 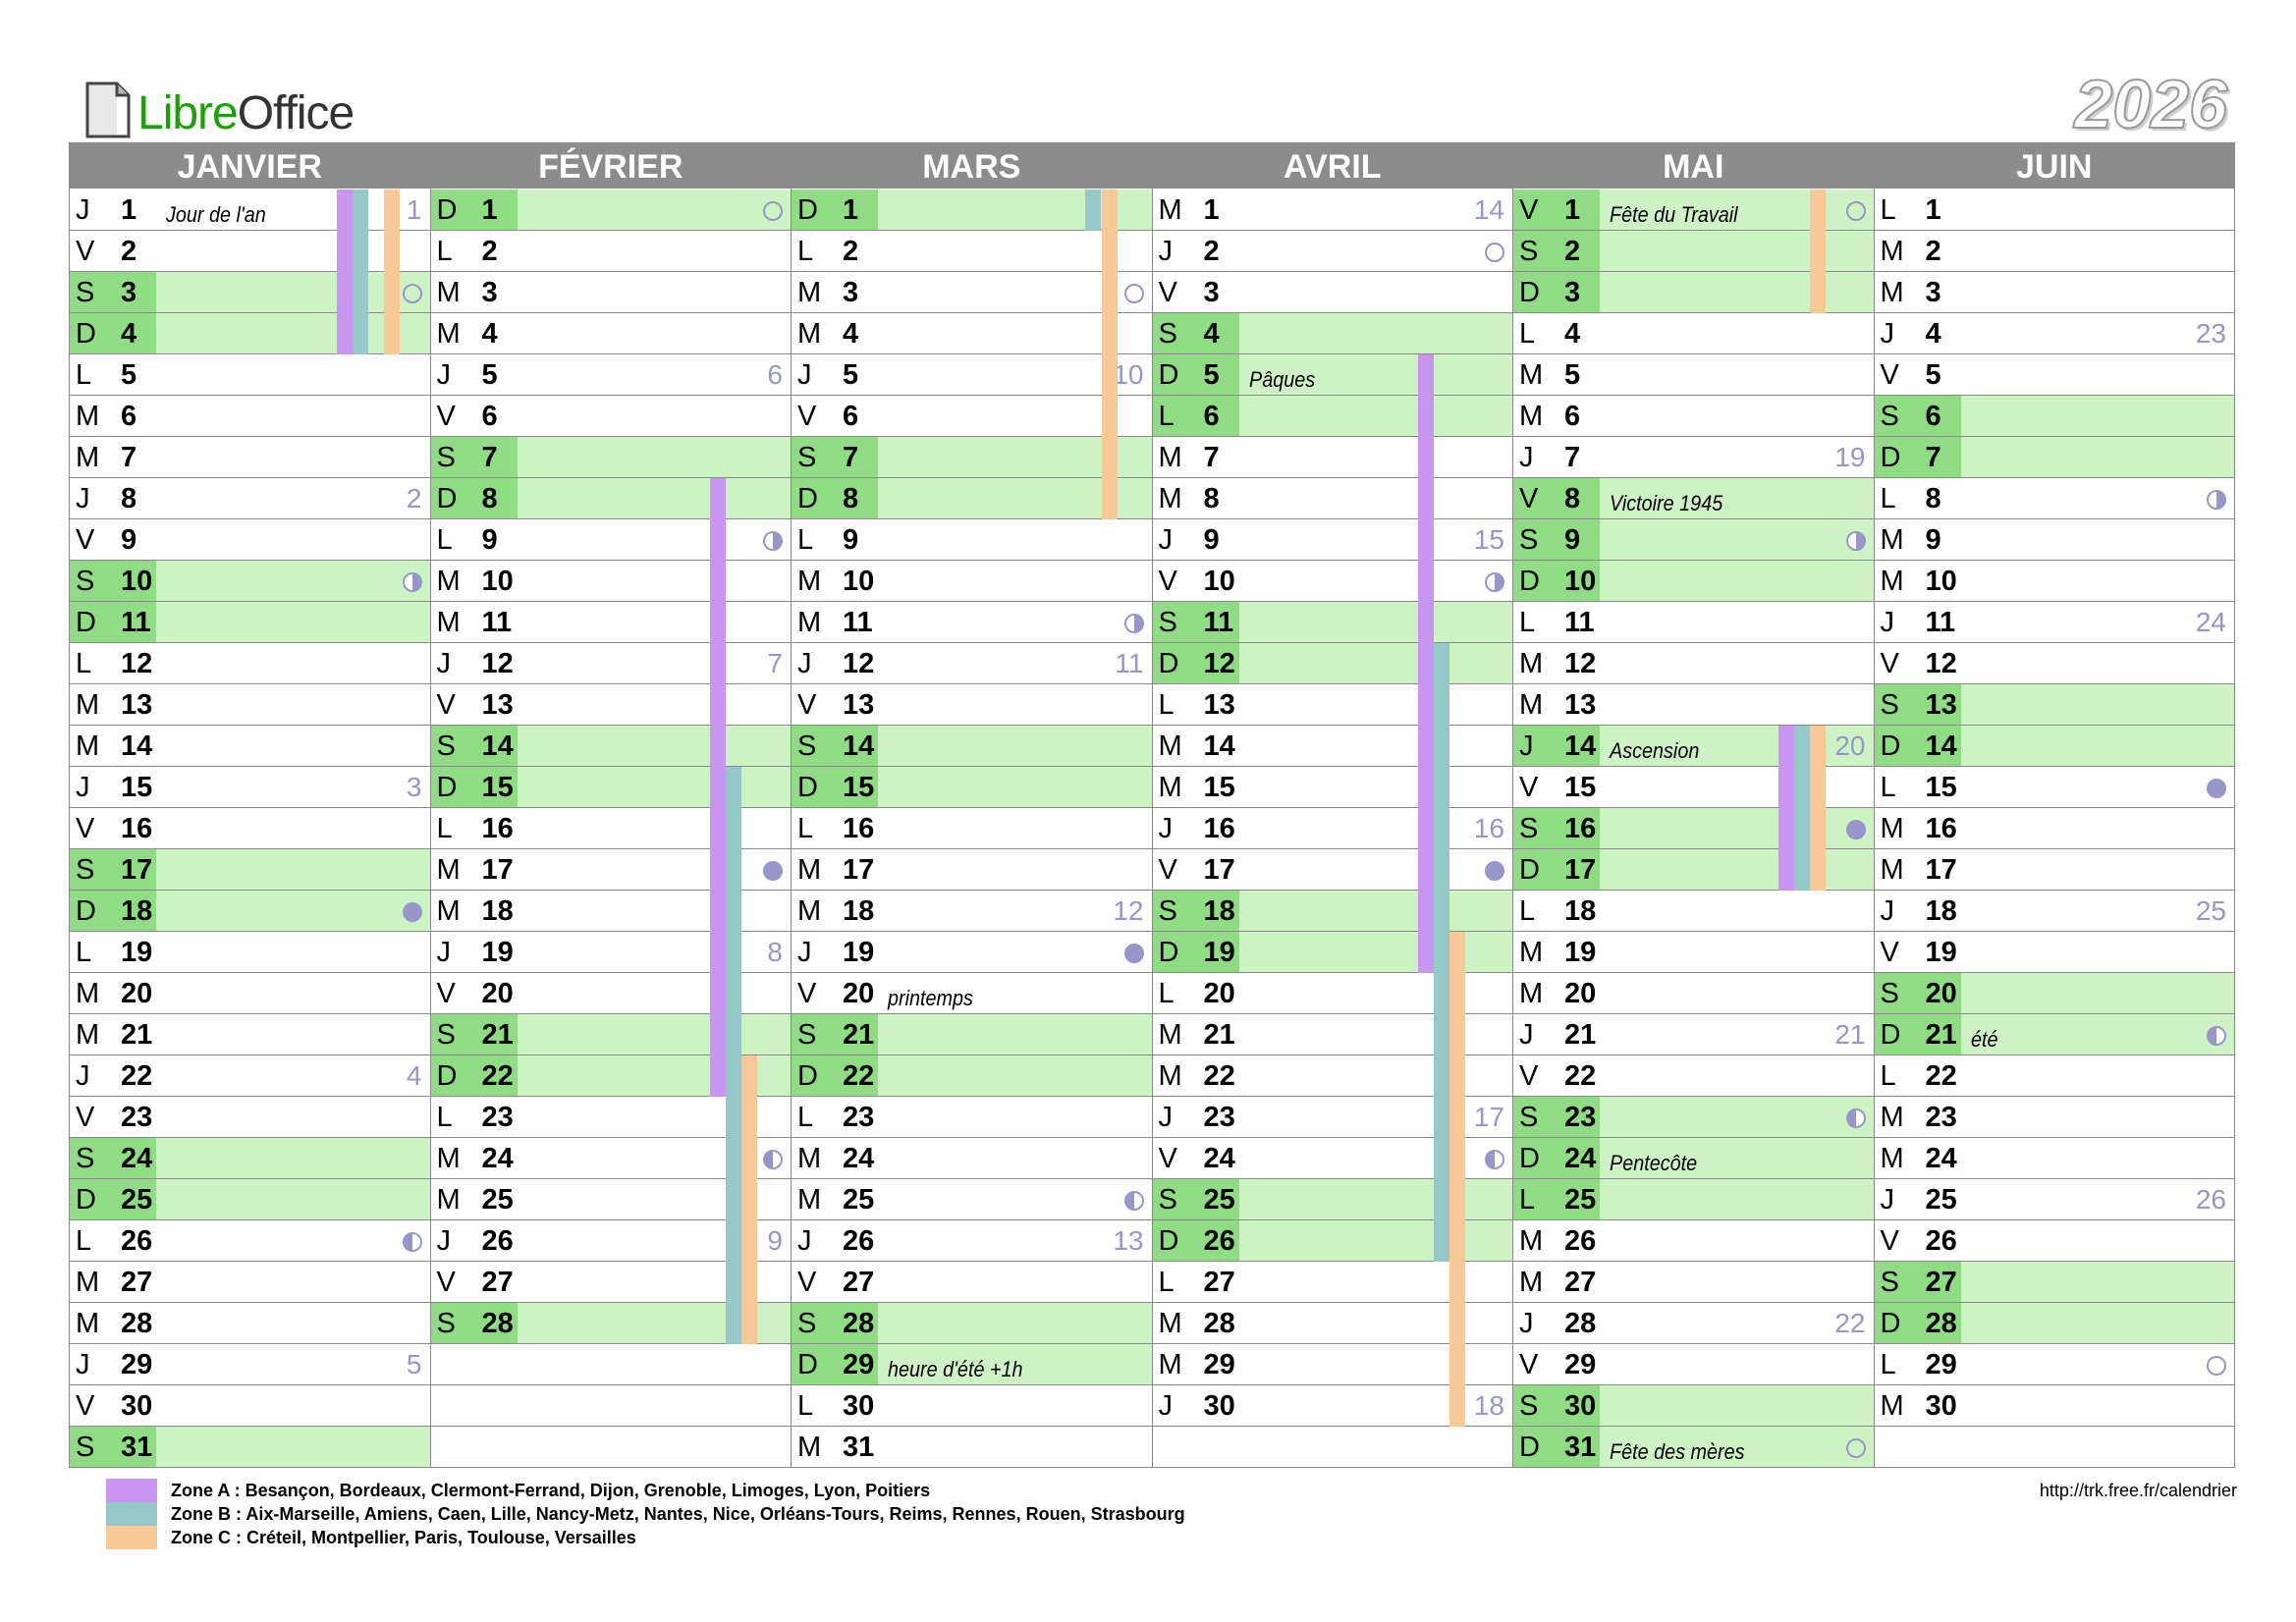 I want to click on day-row: L 19, so click(x=250, y=952).